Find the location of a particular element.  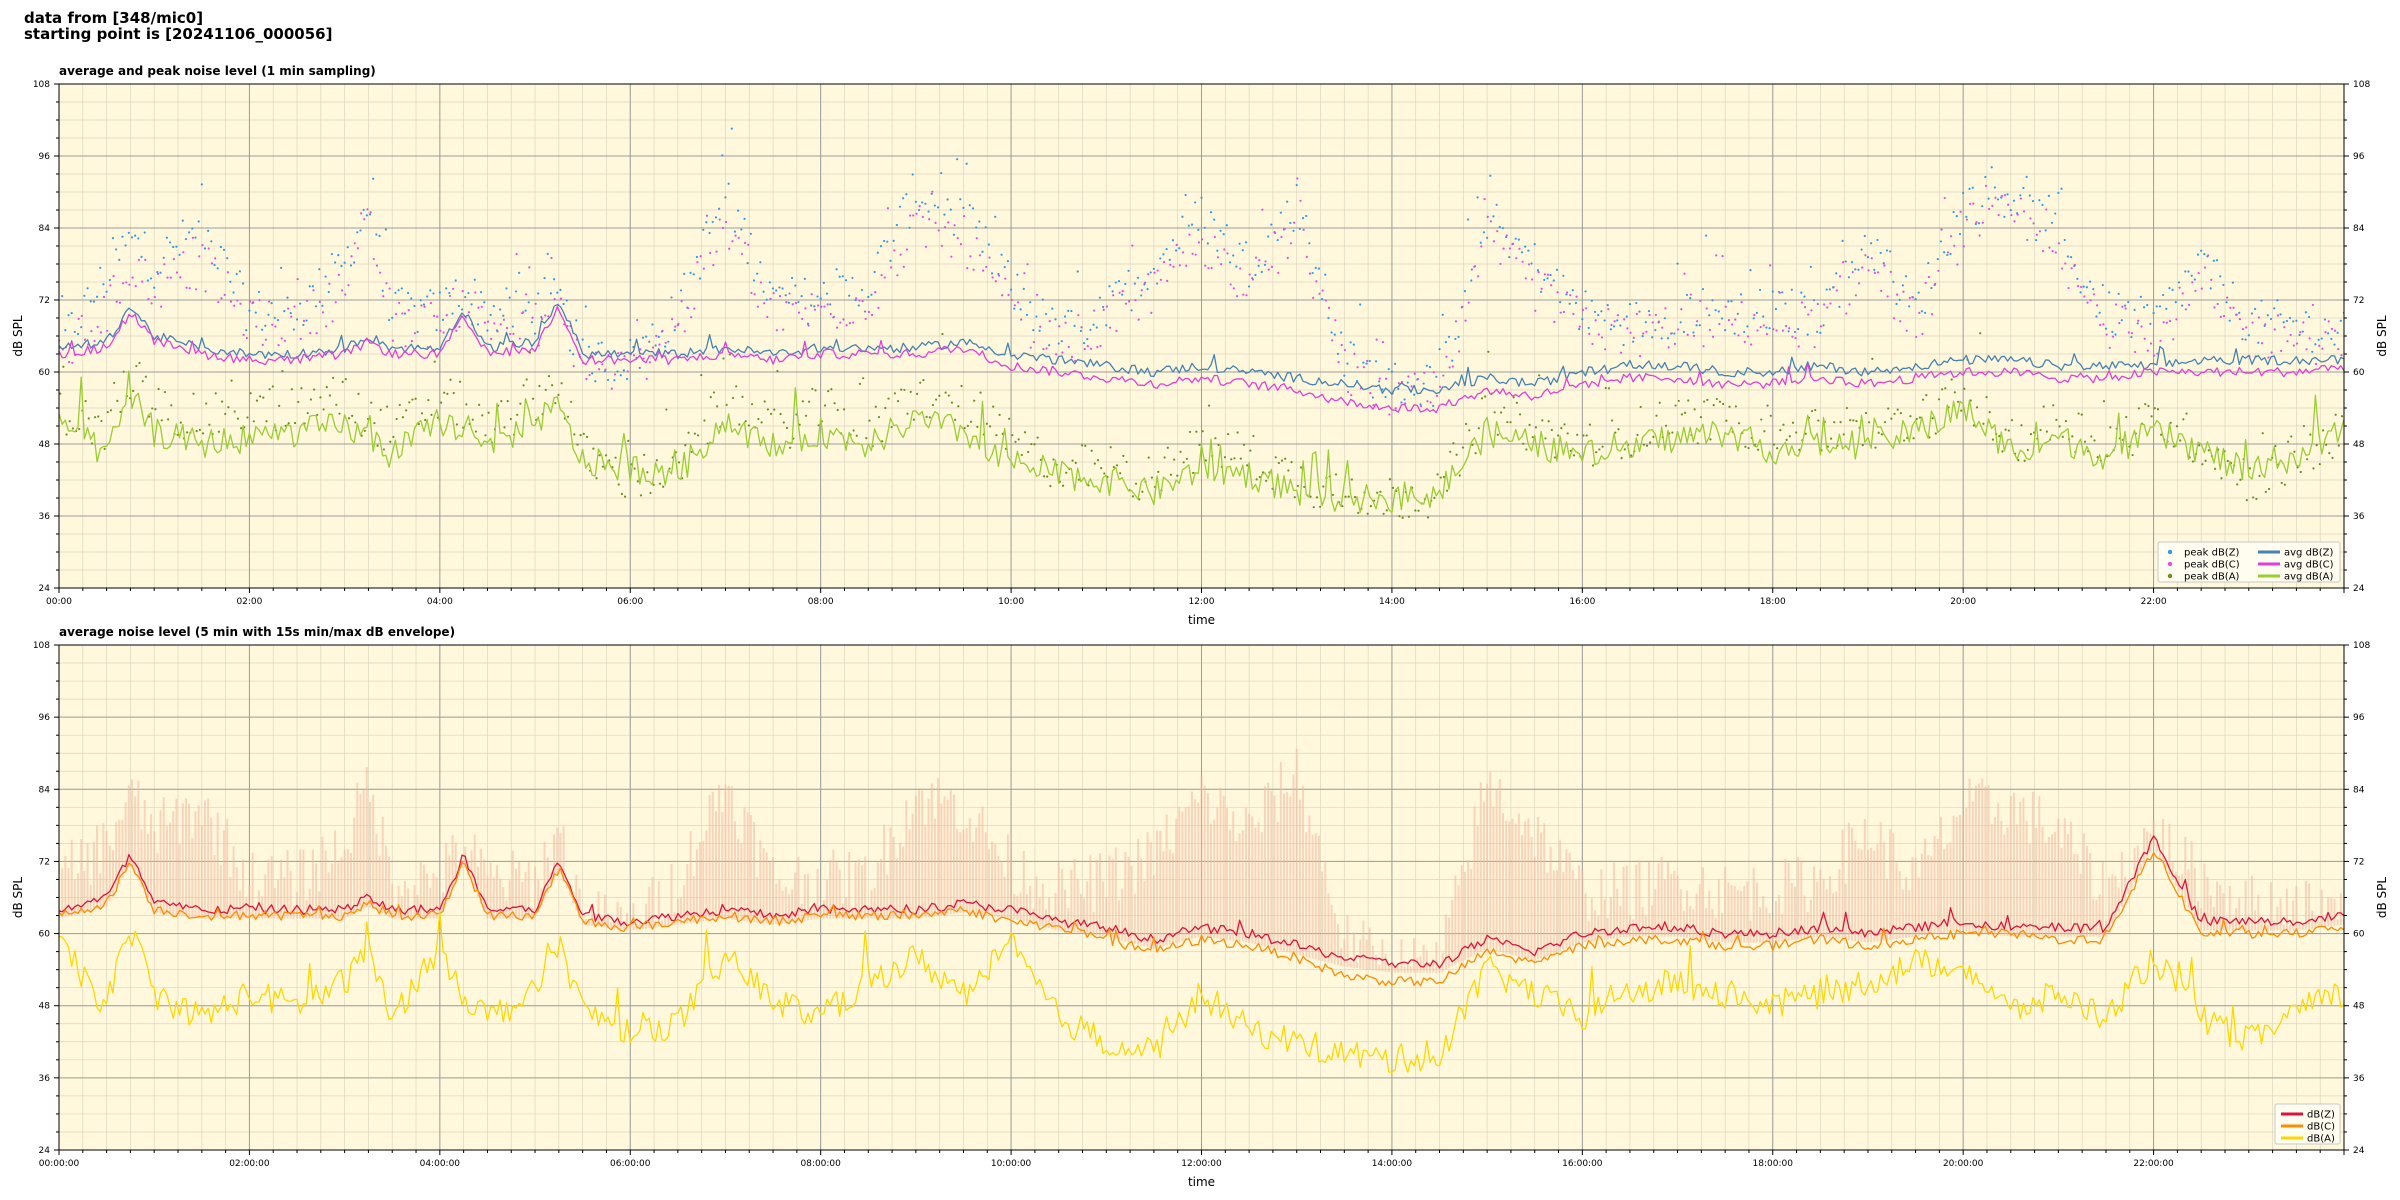

series-line-avg-db-c- is located at coordinates (1201, 360).